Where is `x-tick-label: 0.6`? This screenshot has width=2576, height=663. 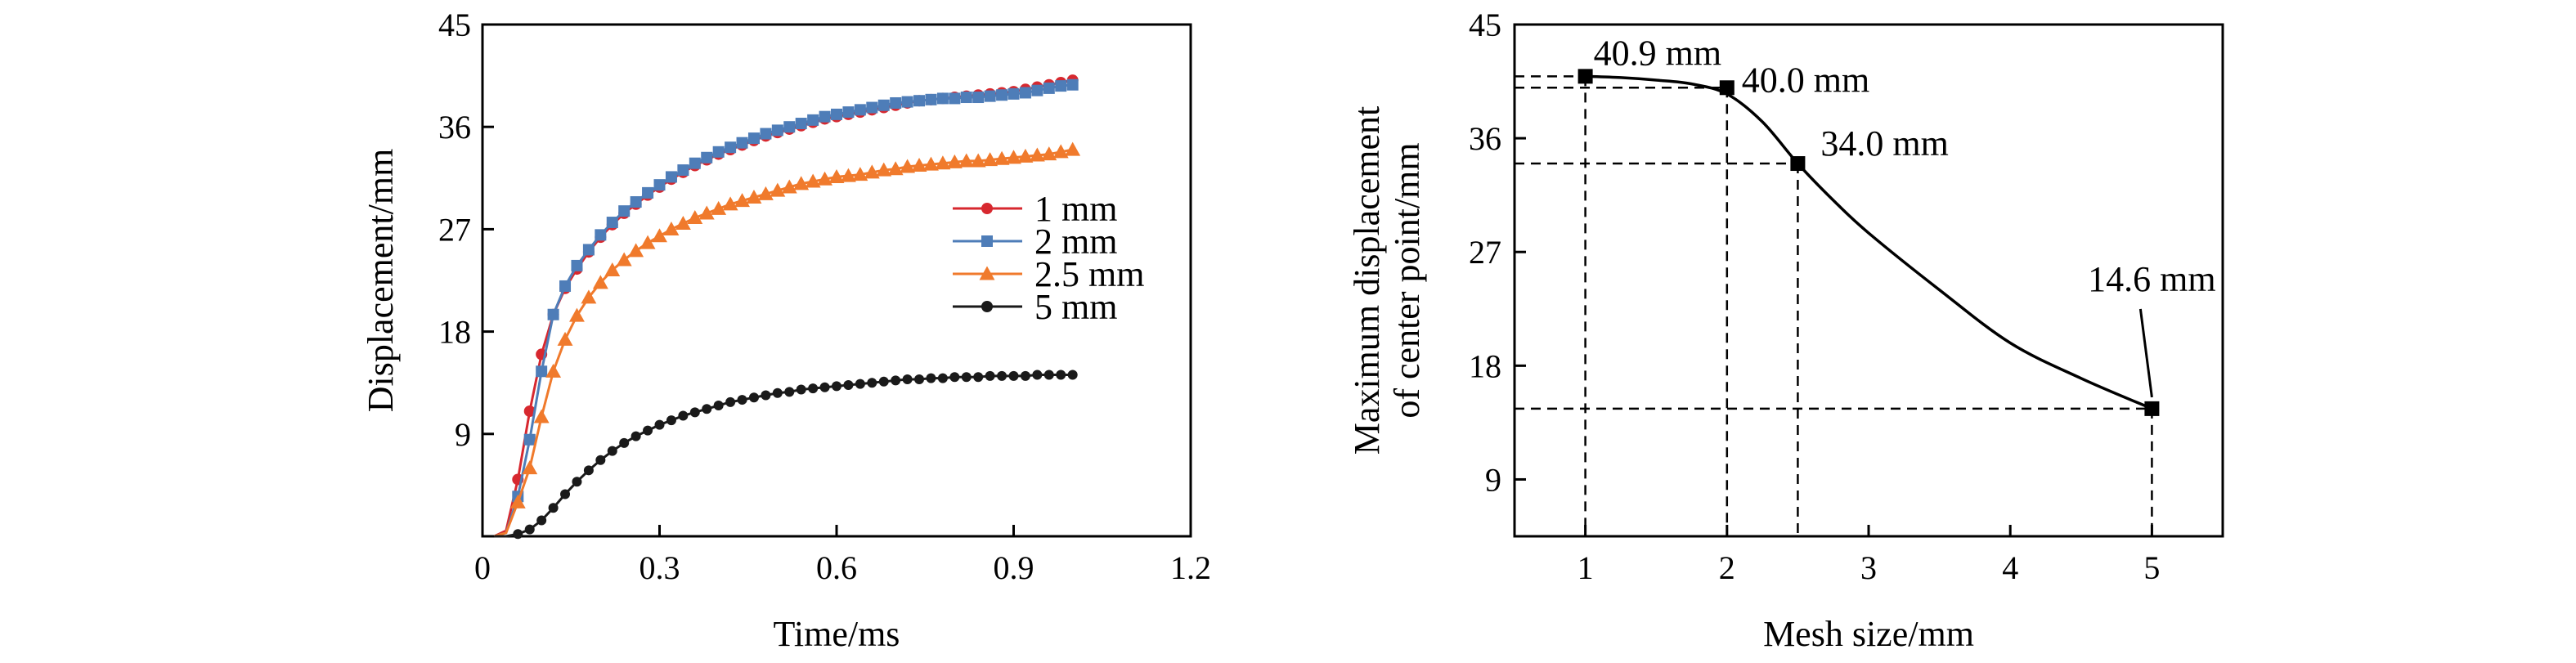
x-tick-label: 0.6 is located at coordinates (836, 568).